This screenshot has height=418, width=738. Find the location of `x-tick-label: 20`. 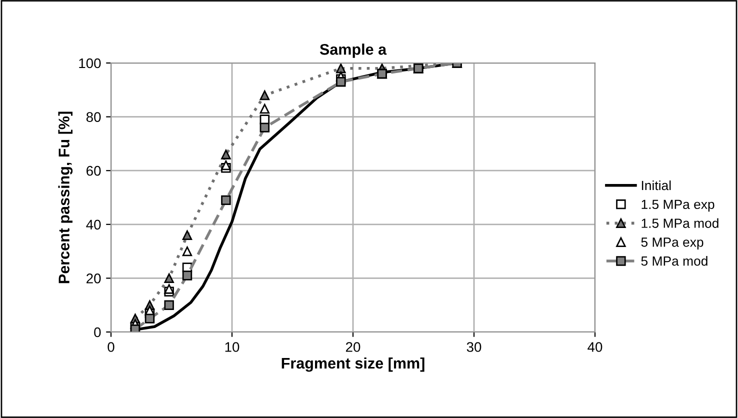

x-tick-label: 20 is located at coordinates (353, 347).